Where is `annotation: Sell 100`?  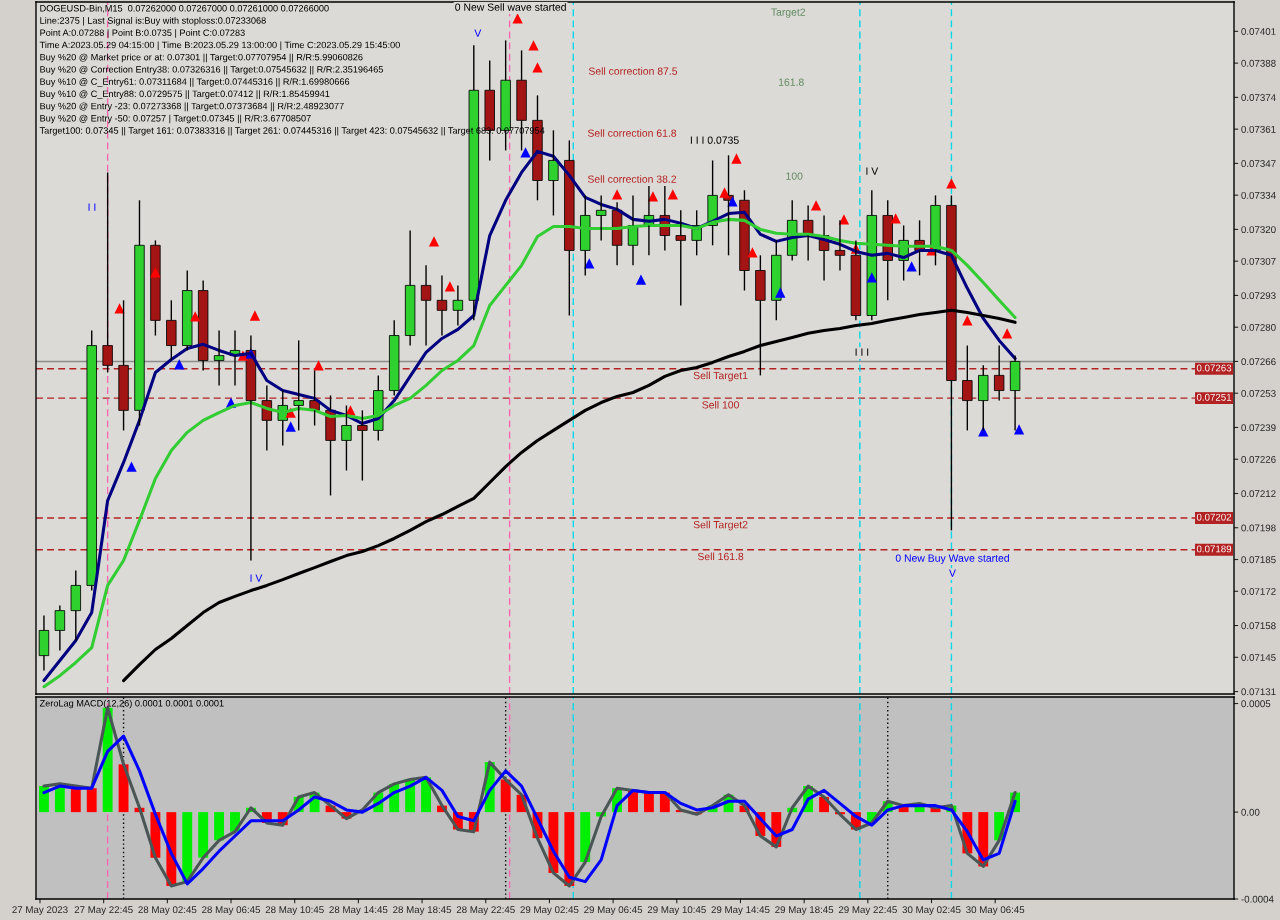
annotation: Sell 100 is located at coordinates (720, 404).